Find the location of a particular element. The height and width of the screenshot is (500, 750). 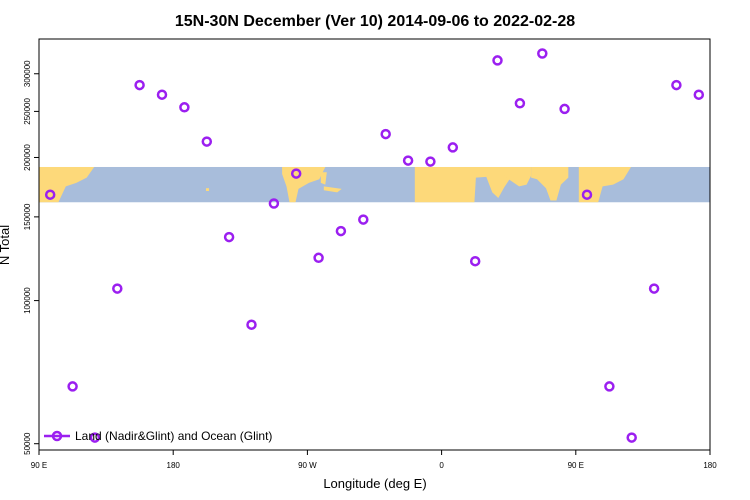

world-map-band is located at coordinates (374, 184).